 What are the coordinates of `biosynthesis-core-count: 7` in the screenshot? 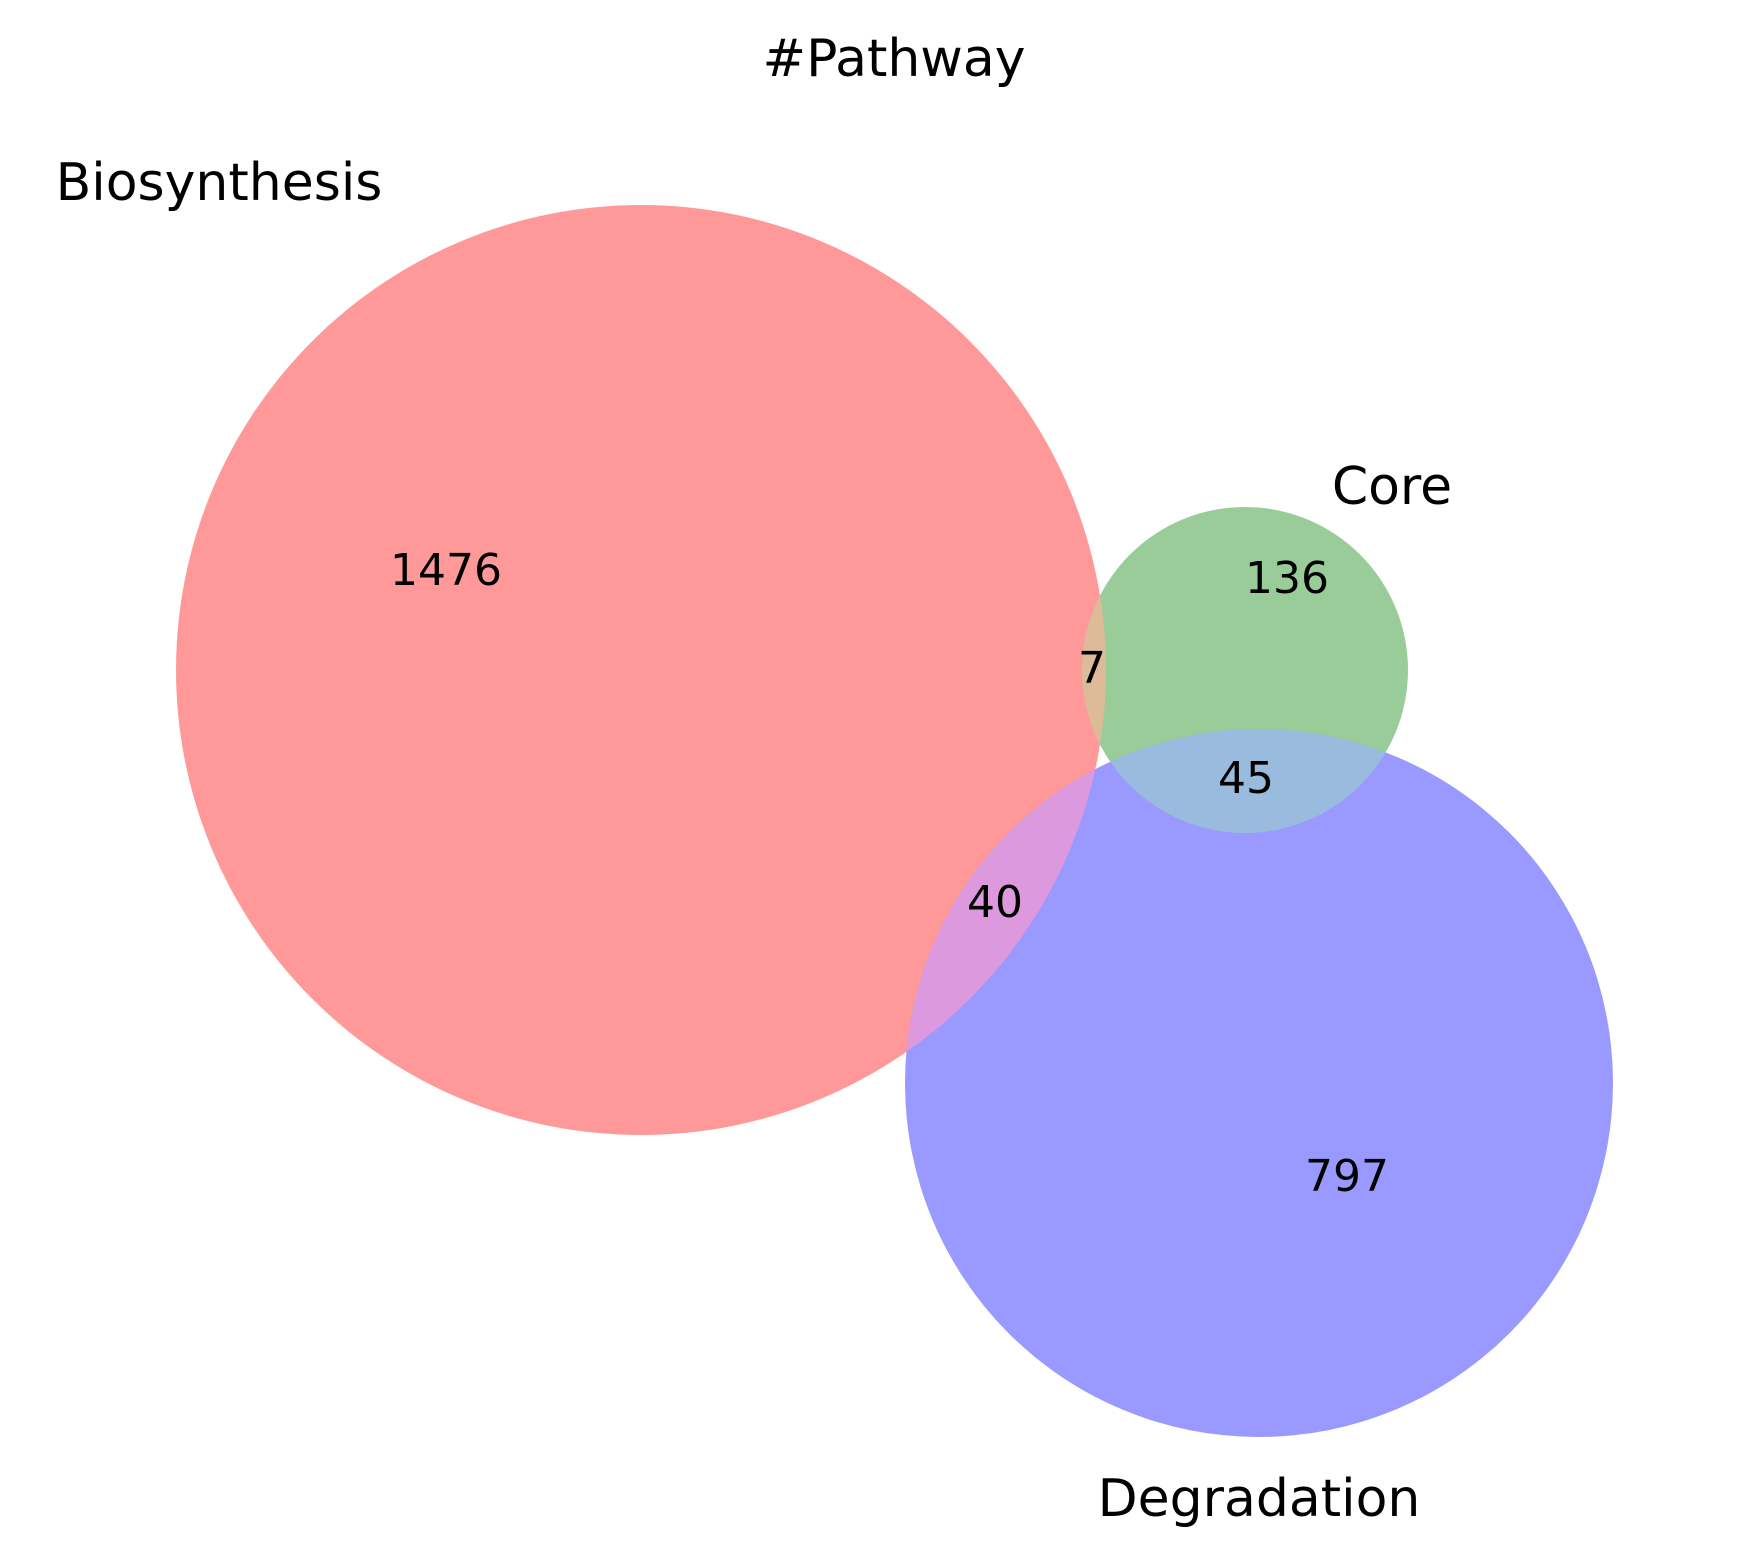 It's located at (1092, 668).